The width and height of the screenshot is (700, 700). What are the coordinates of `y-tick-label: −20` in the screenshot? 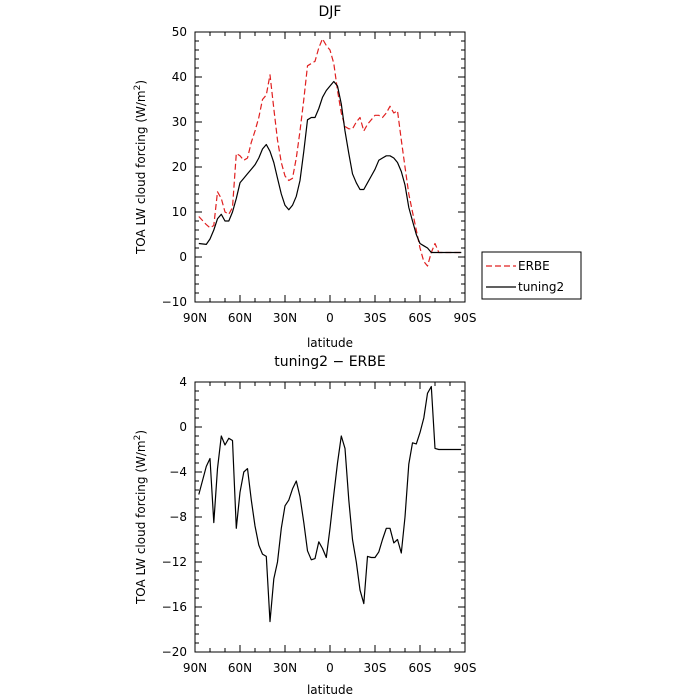 It's located at (174, 652).